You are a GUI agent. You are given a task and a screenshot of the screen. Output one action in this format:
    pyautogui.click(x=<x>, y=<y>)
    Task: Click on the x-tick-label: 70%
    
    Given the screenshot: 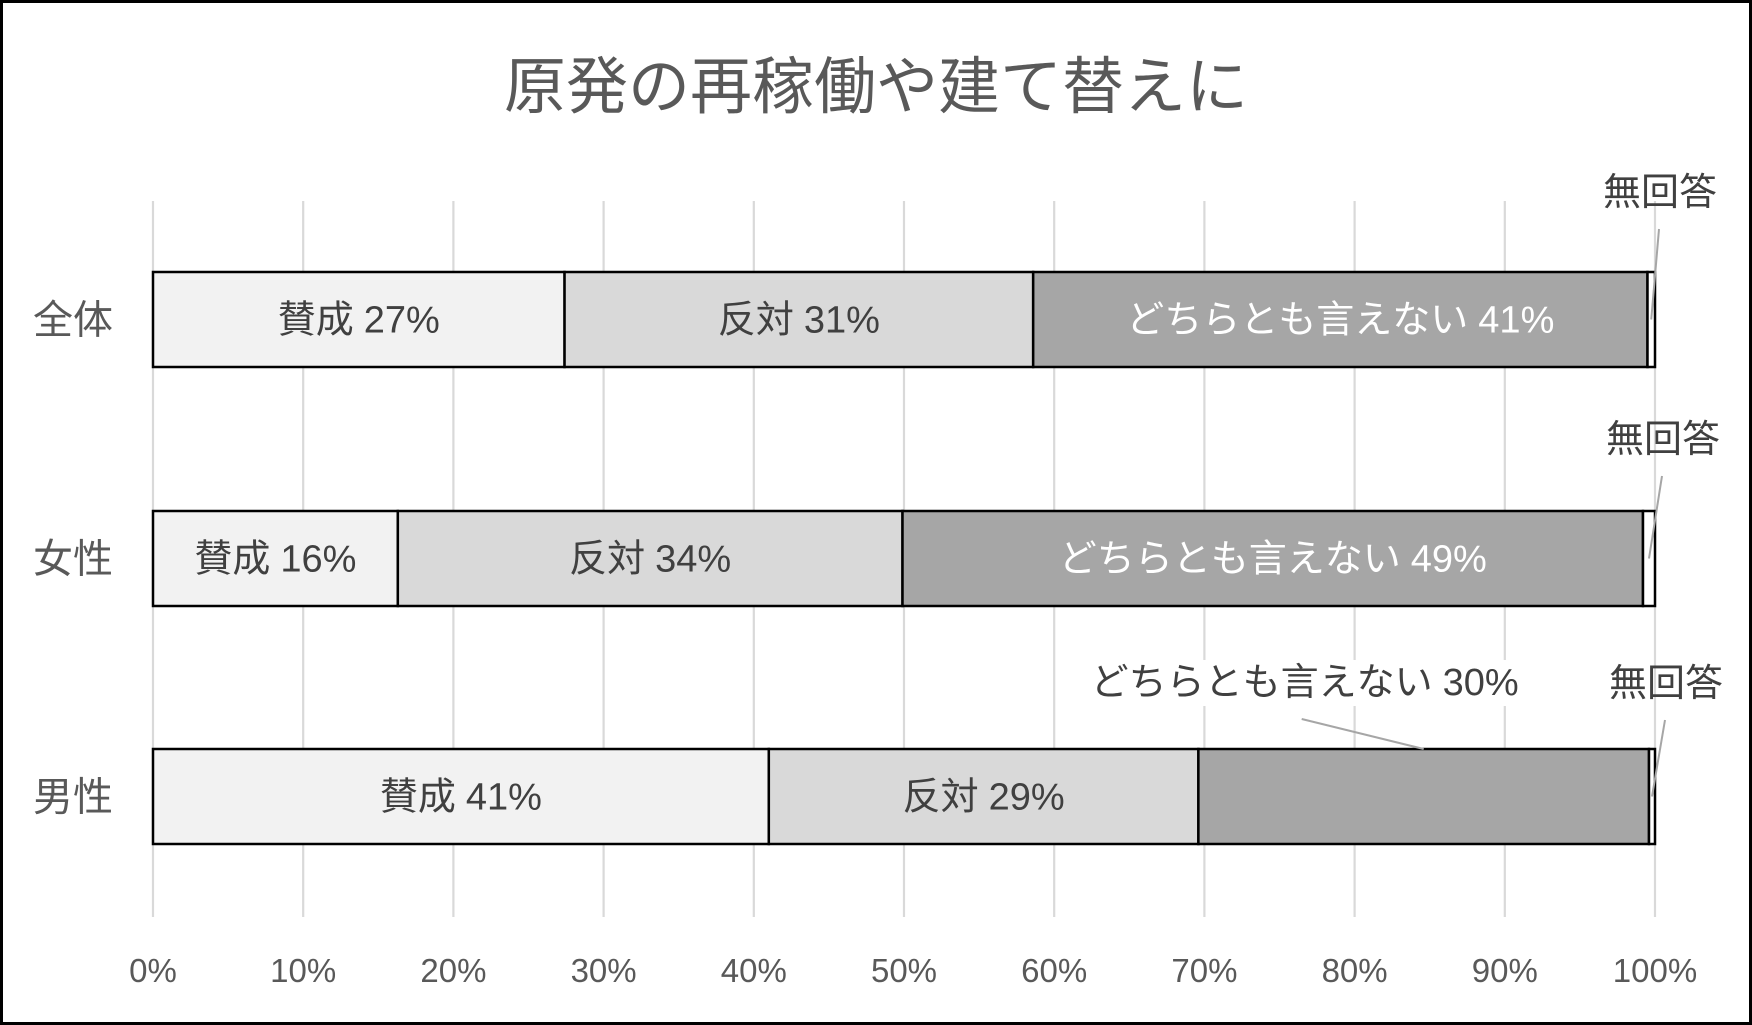 What is the action you would take?
    pyautogui.click(x=1204, y=970)
    